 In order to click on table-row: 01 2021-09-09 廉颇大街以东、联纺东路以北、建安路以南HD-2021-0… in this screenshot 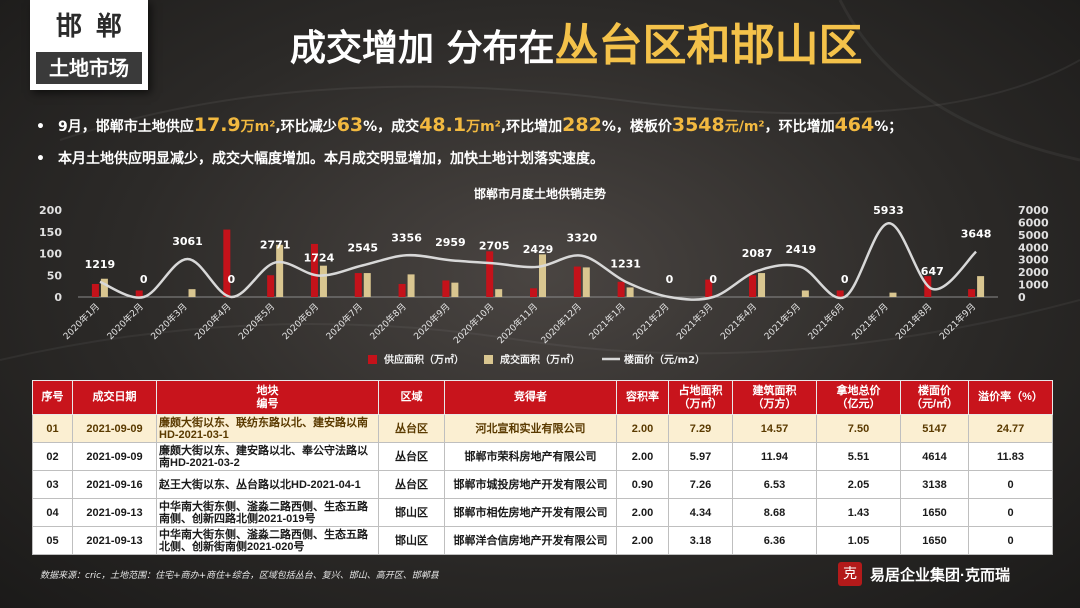, I will do `click(542, 428)`.